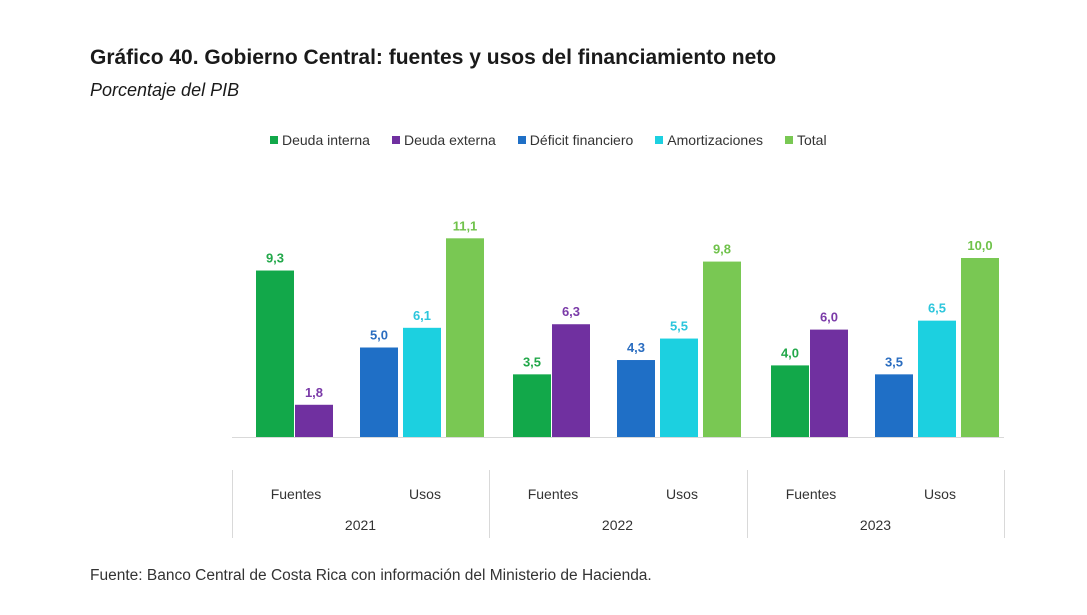  I want to click on data-label: 6,5, so click(937, 308).